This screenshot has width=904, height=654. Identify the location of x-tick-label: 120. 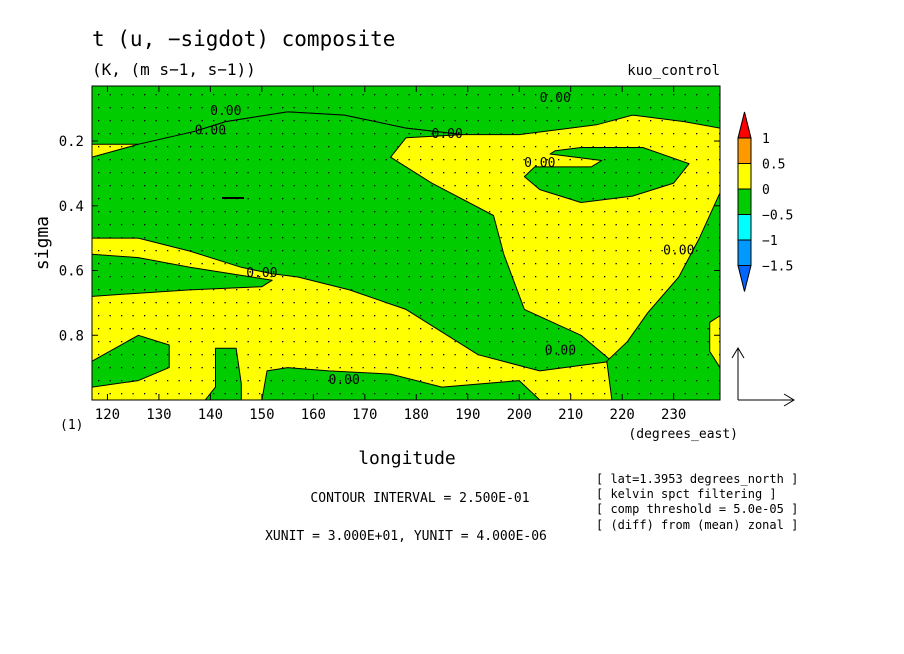
(107, 415).